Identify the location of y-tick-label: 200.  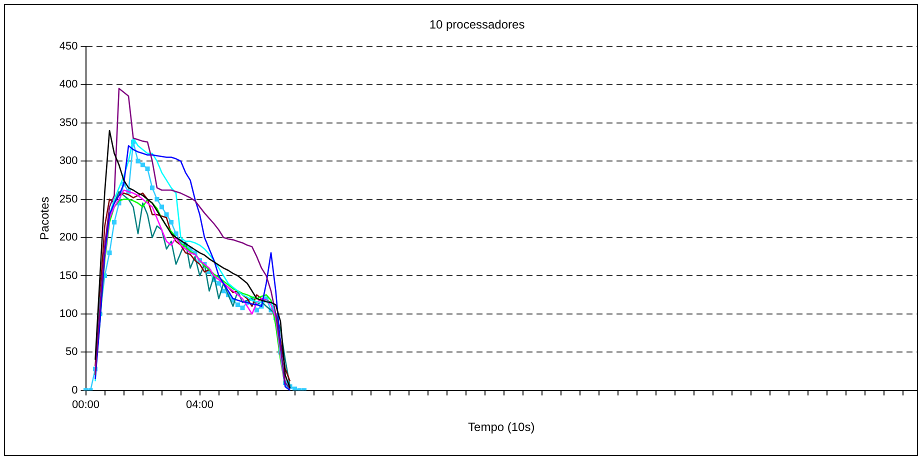
(68, 238).